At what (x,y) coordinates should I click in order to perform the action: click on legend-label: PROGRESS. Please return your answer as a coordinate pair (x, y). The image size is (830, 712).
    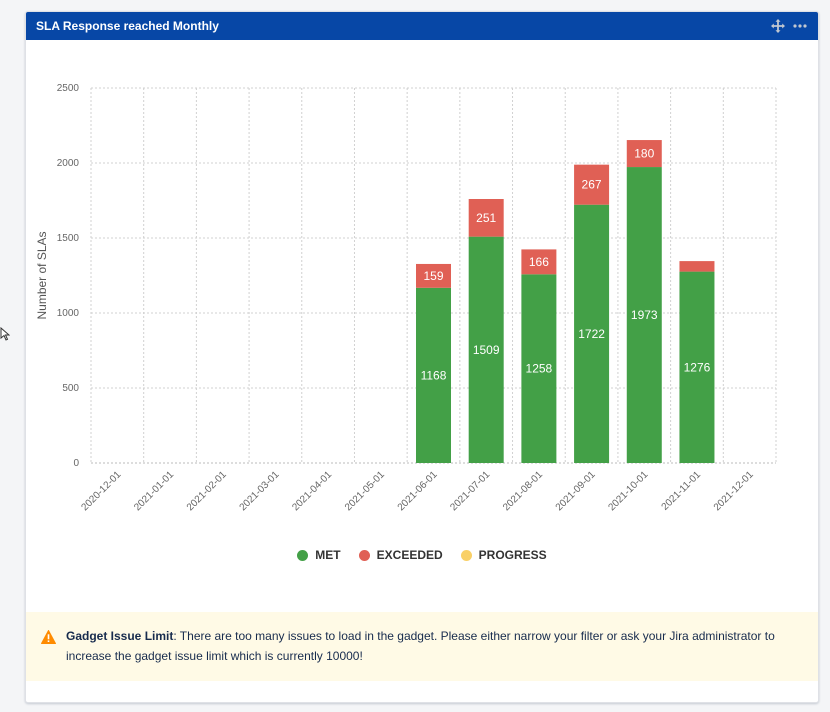
    Looking at the image, I should click on (512, 555).